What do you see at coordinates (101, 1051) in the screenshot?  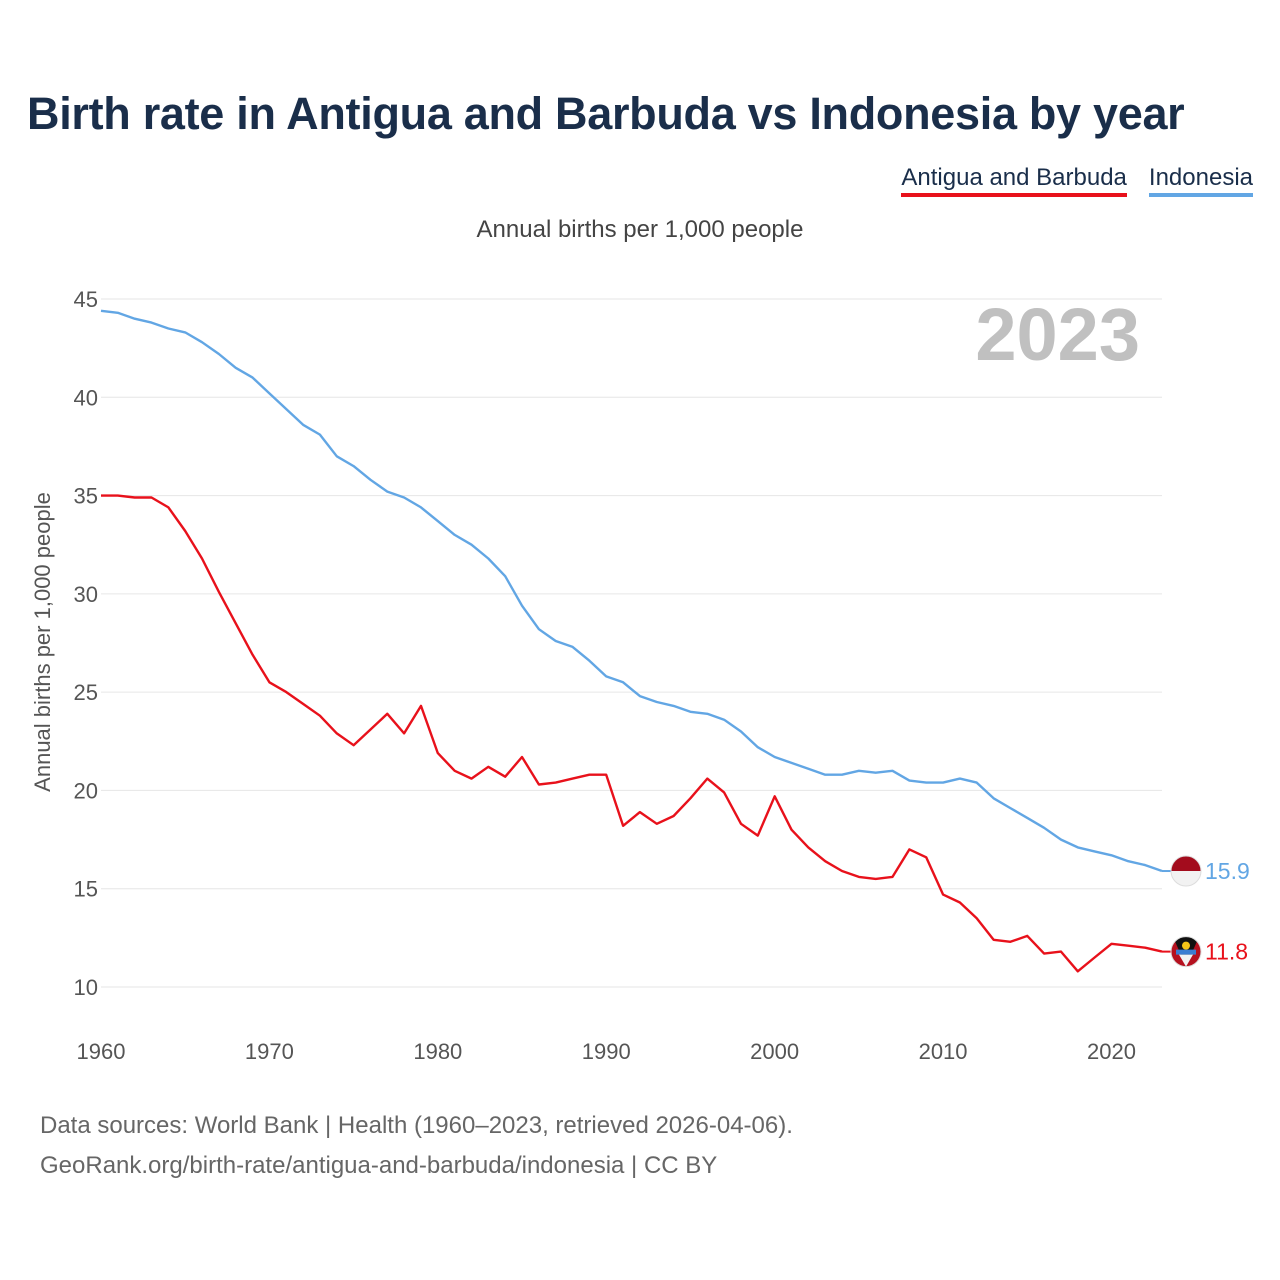 I see `x-tick-label: 1960` at bounding box center [101, 1051].